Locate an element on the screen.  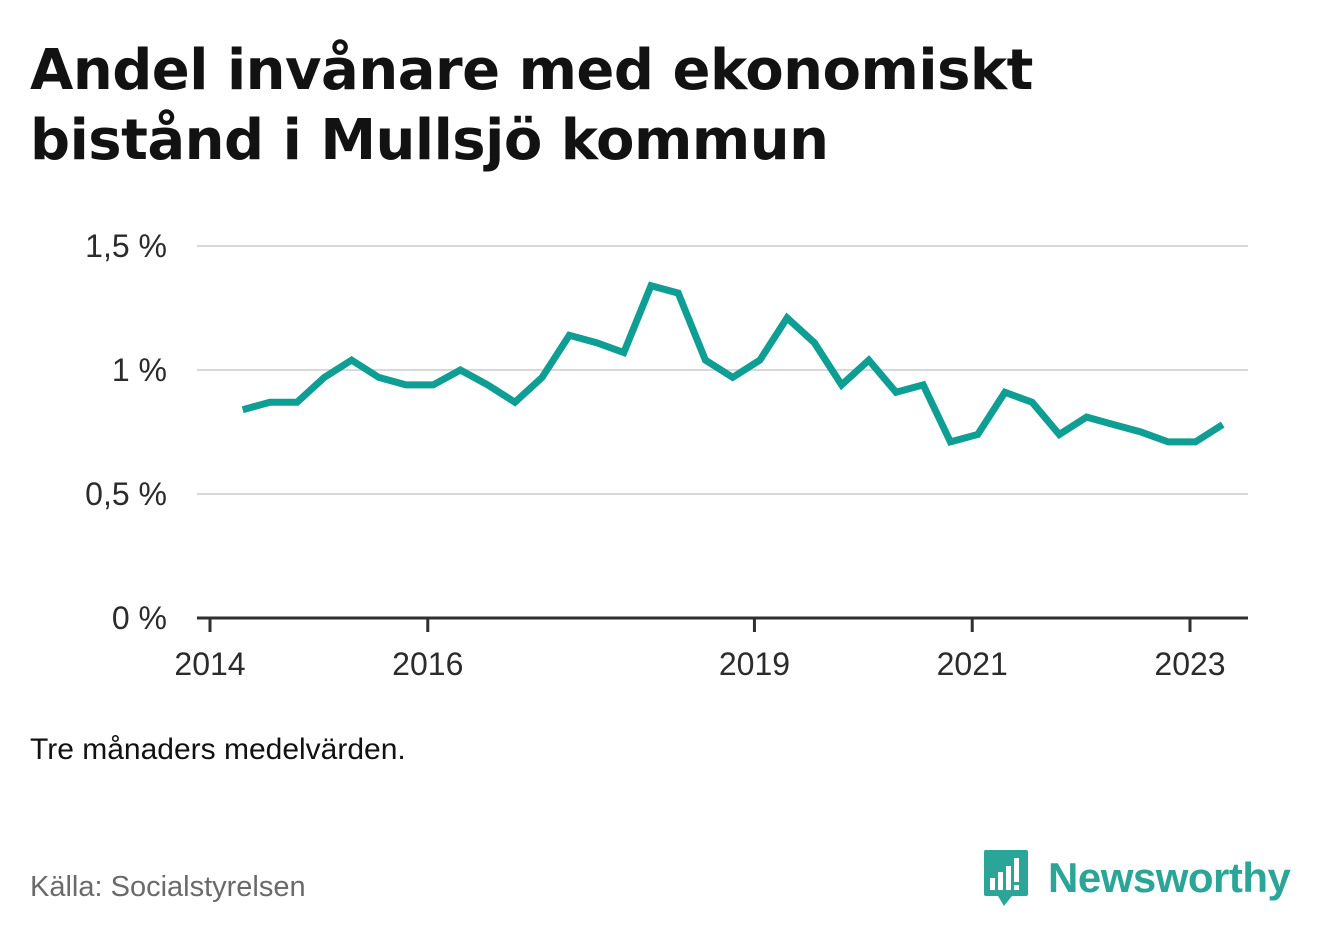
x-tick-label-3: 2021 is located at coordinates (972, 664).